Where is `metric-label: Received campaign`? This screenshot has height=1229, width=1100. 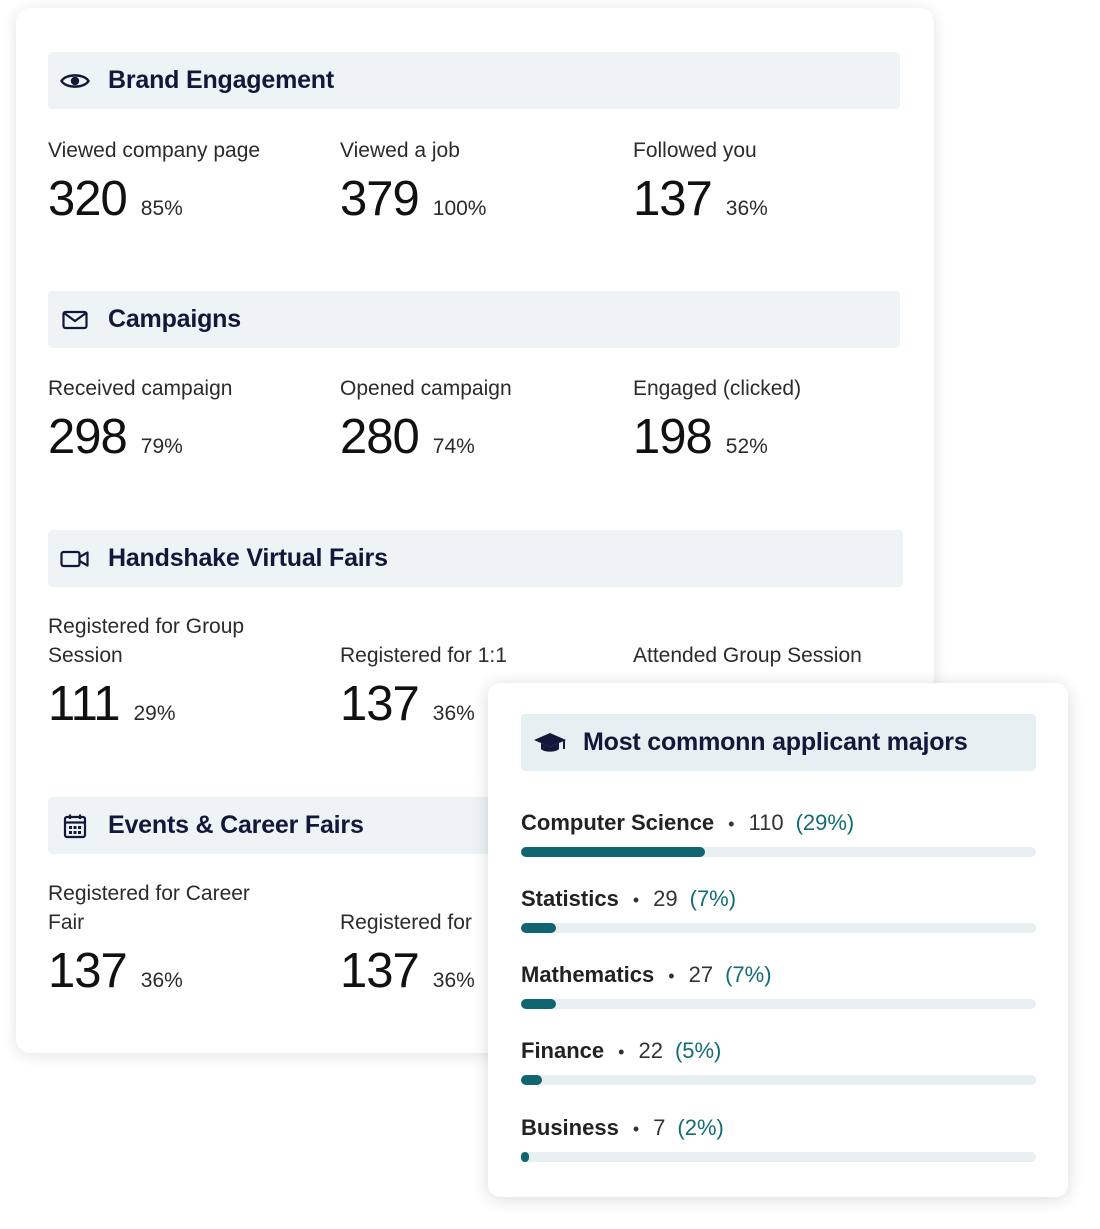 metric-label: Received campaign is located at coordinates (140, 388).